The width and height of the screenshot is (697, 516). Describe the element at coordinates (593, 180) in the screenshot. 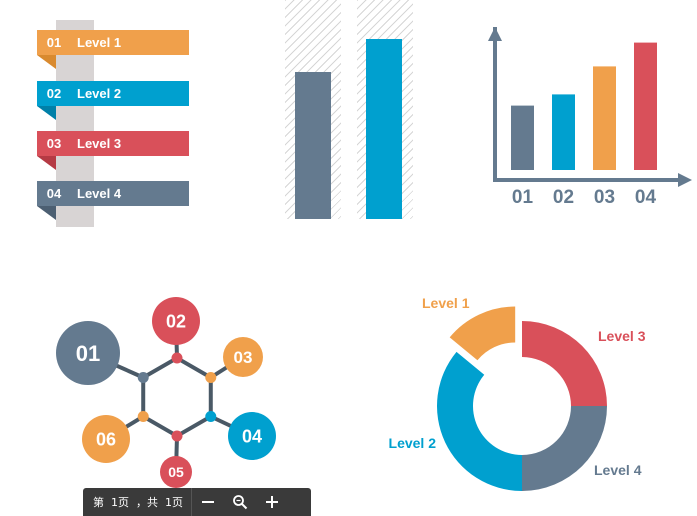

I see `x-axis` at that location.